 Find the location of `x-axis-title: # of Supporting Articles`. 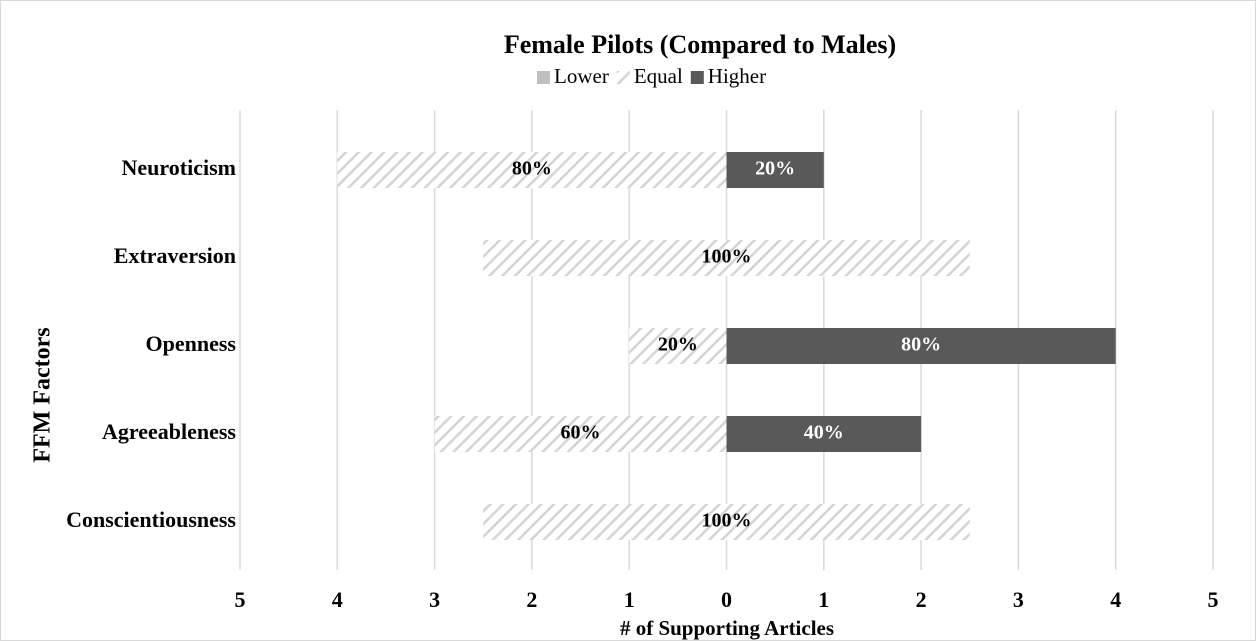

x-axis-title: # of Supporting Articles is located at coordinates (727, 628).